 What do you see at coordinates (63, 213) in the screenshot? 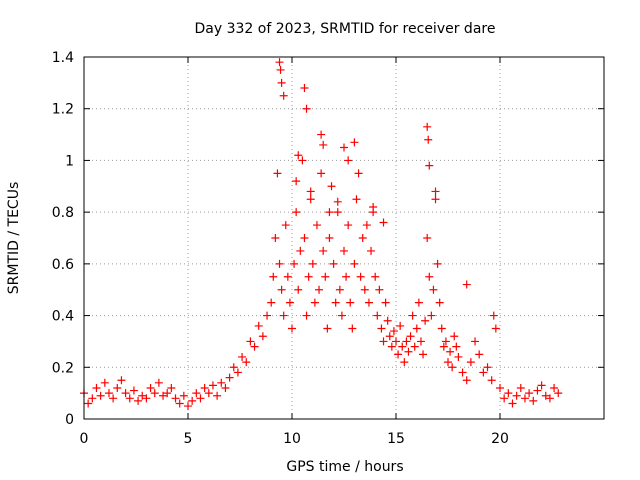
I see `y-tick-label: 0.8` at bounding box center [63, 213].